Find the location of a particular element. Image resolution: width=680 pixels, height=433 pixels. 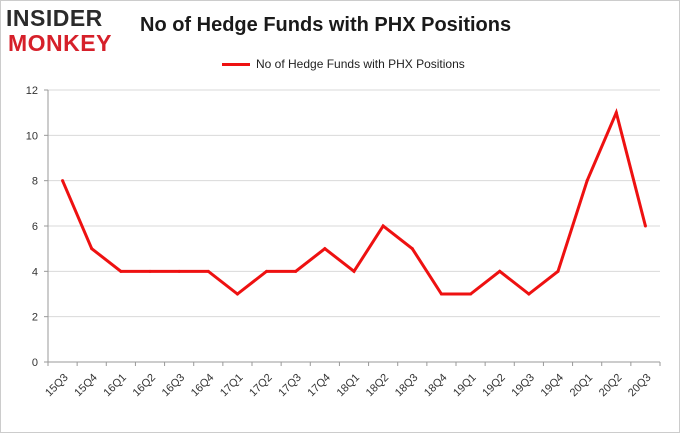

x-tick-label: 17Q1 is located at coordinates (232, 386).